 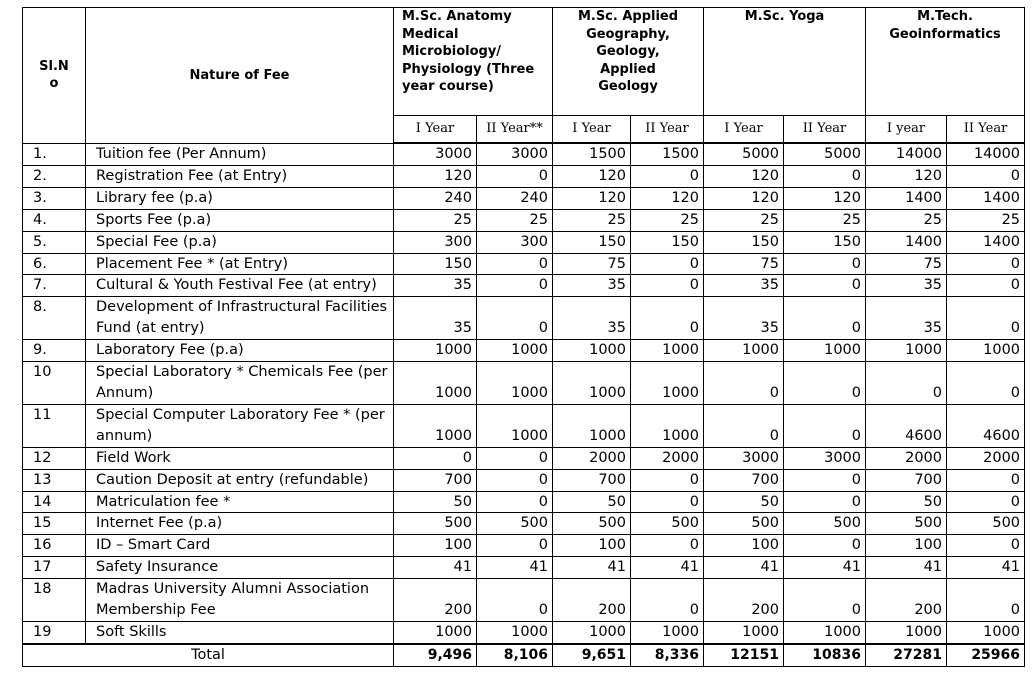 What do you see at coordinates (435, 654) in the screenshot?
I see `total-amount-cell: 9,496` at bounding box center [435, 654].